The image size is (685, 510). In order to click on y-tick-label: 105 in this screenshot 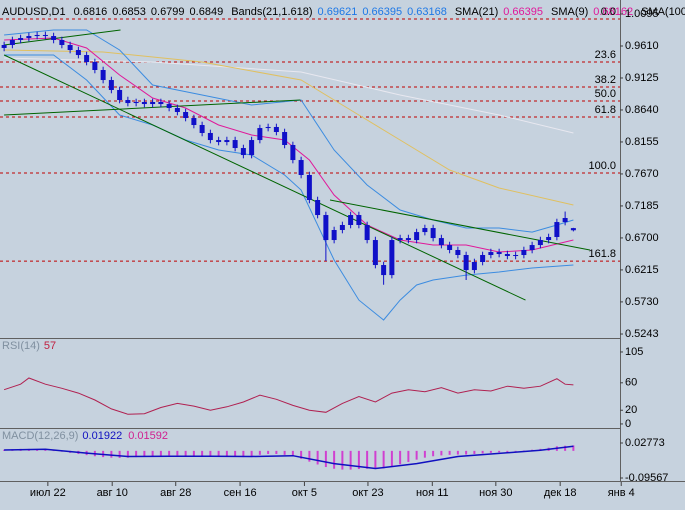, I will do `click(634, 352)`.